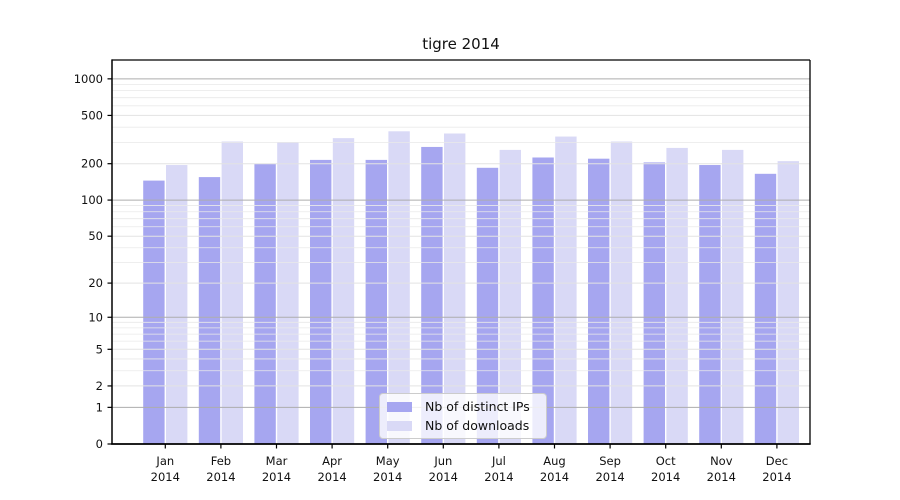 The width and height of the screenshot is (900, 500). What do you see at coordinates (165, 469) in the screenshot?
I see `xtick-label-jan: Jan 2014` at bounding box center [165, 469].